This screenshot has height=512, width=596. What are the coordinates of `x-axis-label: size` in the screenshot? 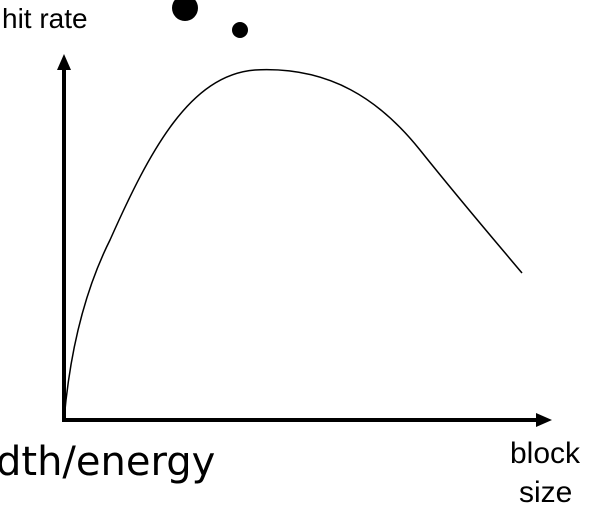 It's located at (545, 492).